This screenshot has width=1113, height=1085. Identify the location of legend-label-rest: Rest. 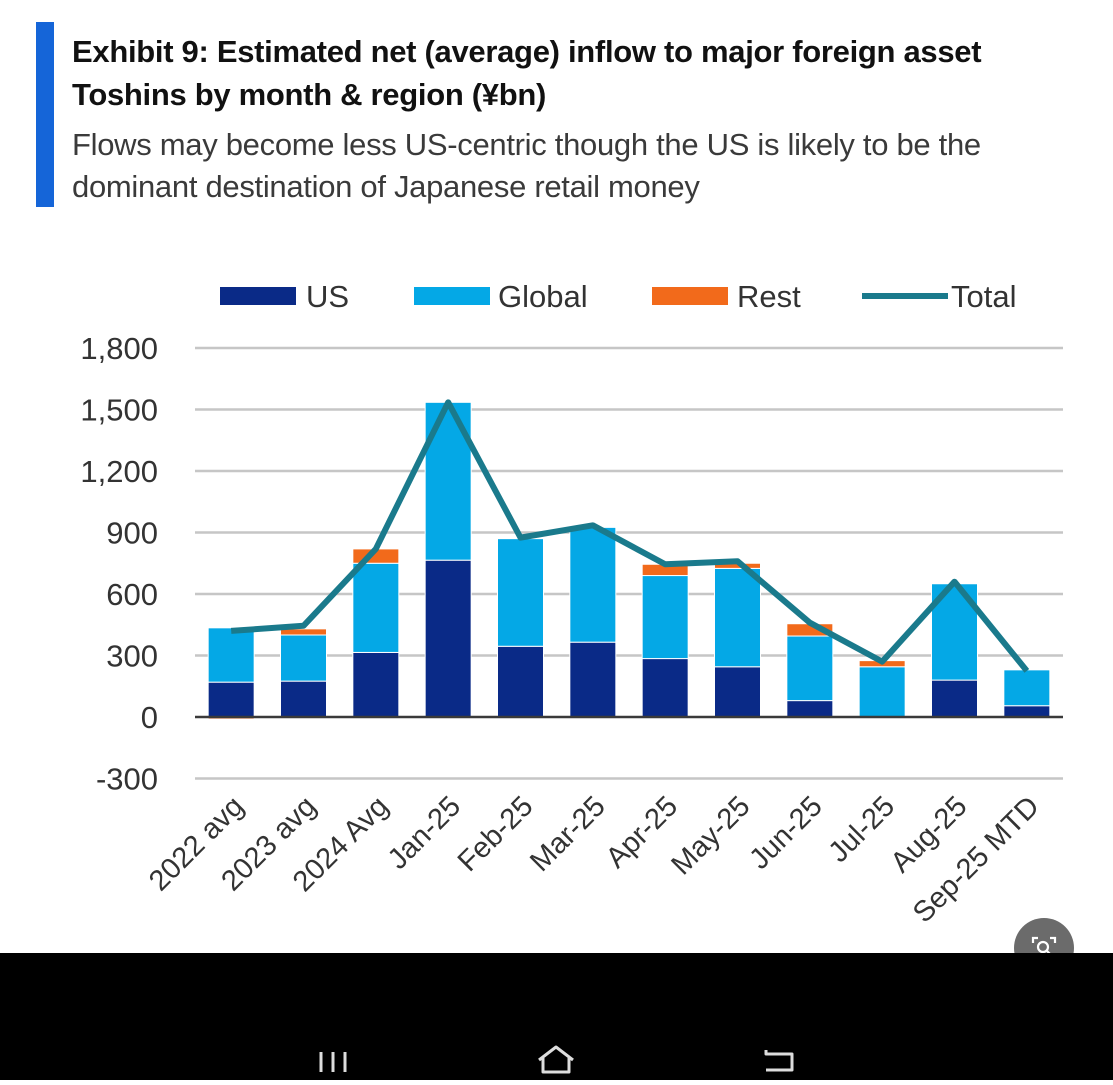
(769, 296).